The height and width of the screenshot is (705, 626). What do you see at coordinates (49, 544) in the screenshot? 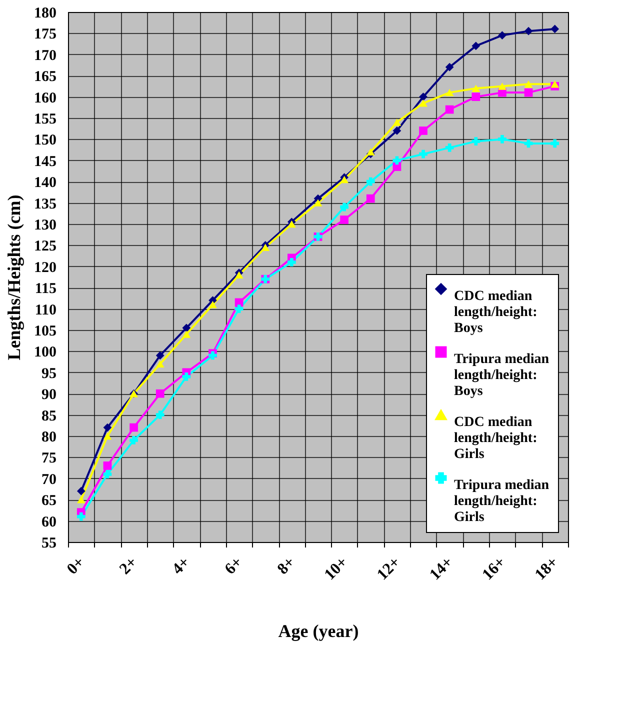
I see `y-tick-label: 55` at bounding box center [49, 544].